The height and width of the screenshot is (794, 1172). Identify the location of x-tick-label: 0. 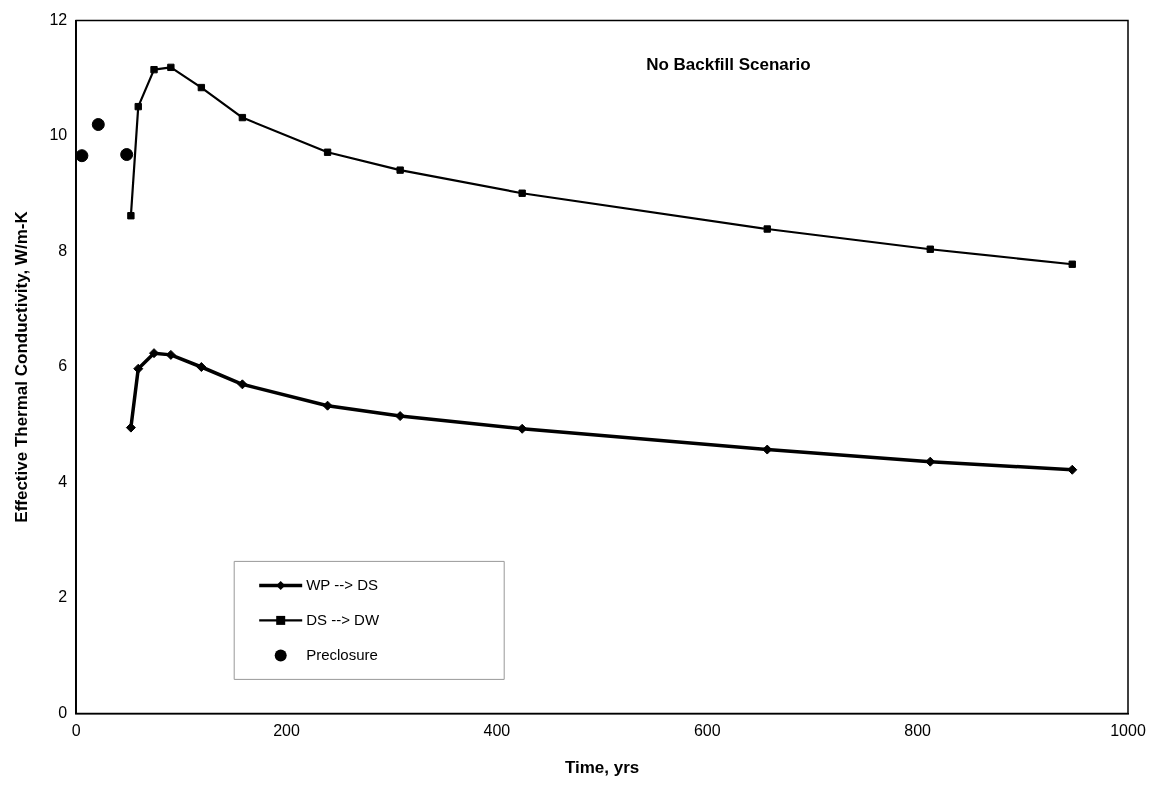
(76, 731).